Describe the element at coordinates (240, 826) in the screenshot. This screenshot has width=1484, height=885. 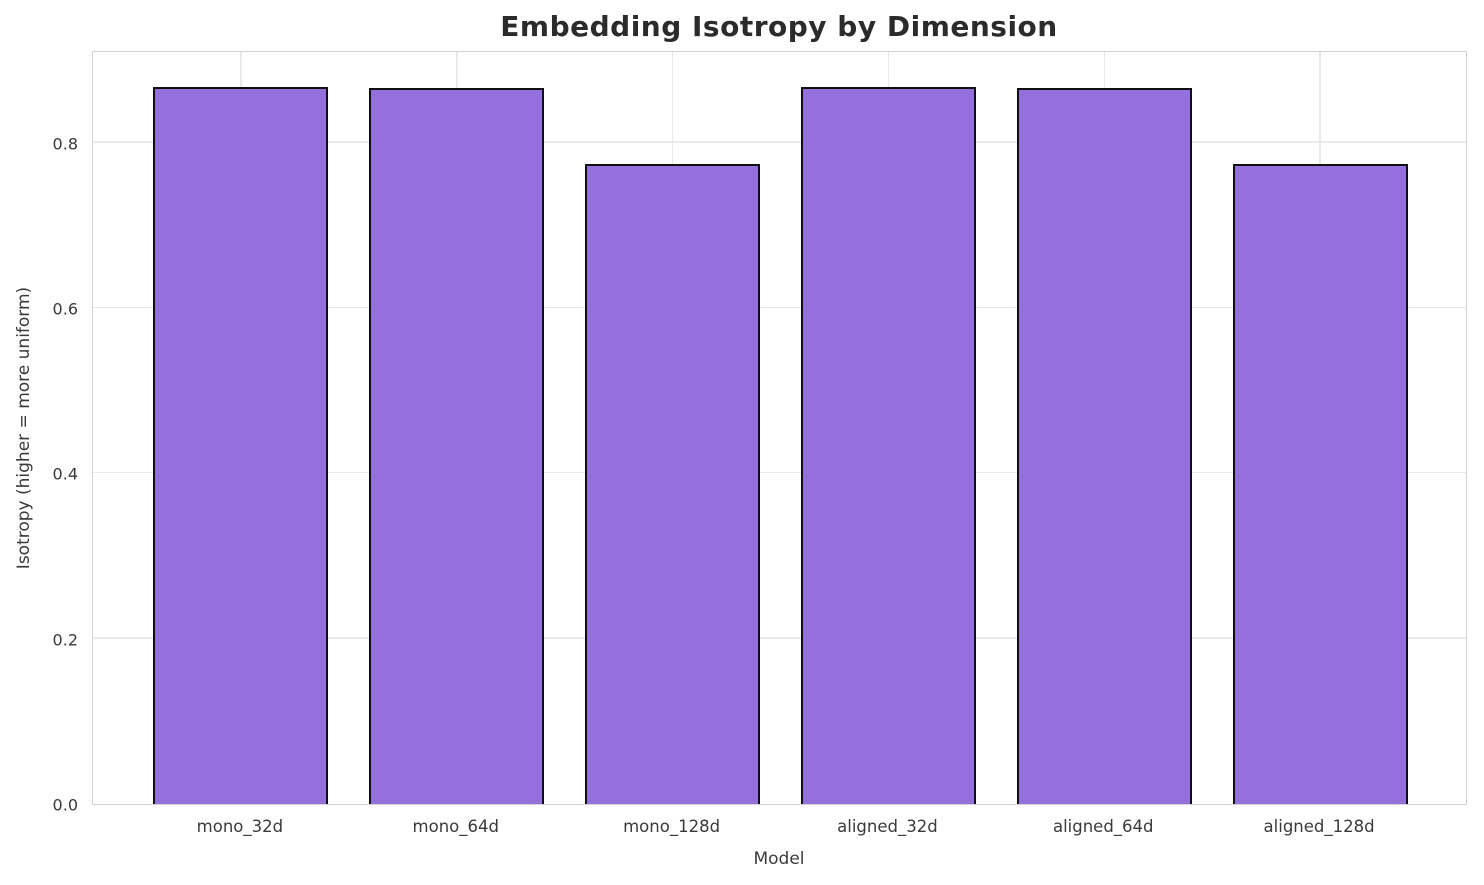
I see `x-tick-label: mono_32d` at that location.